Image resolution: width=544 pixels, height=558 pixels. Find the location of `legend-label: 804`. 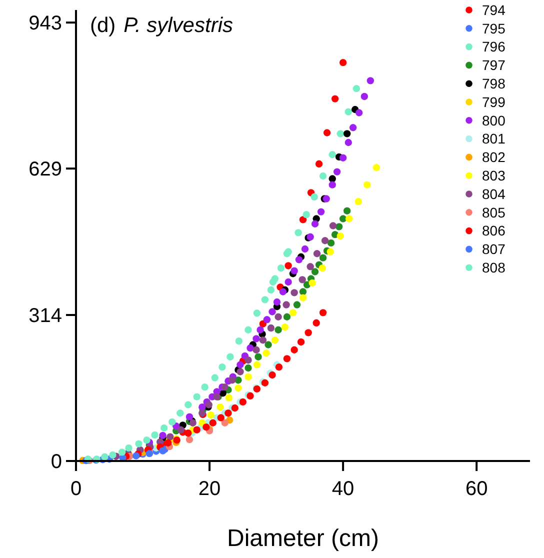

legend-label: 804 is located at coordinates (494, 194).